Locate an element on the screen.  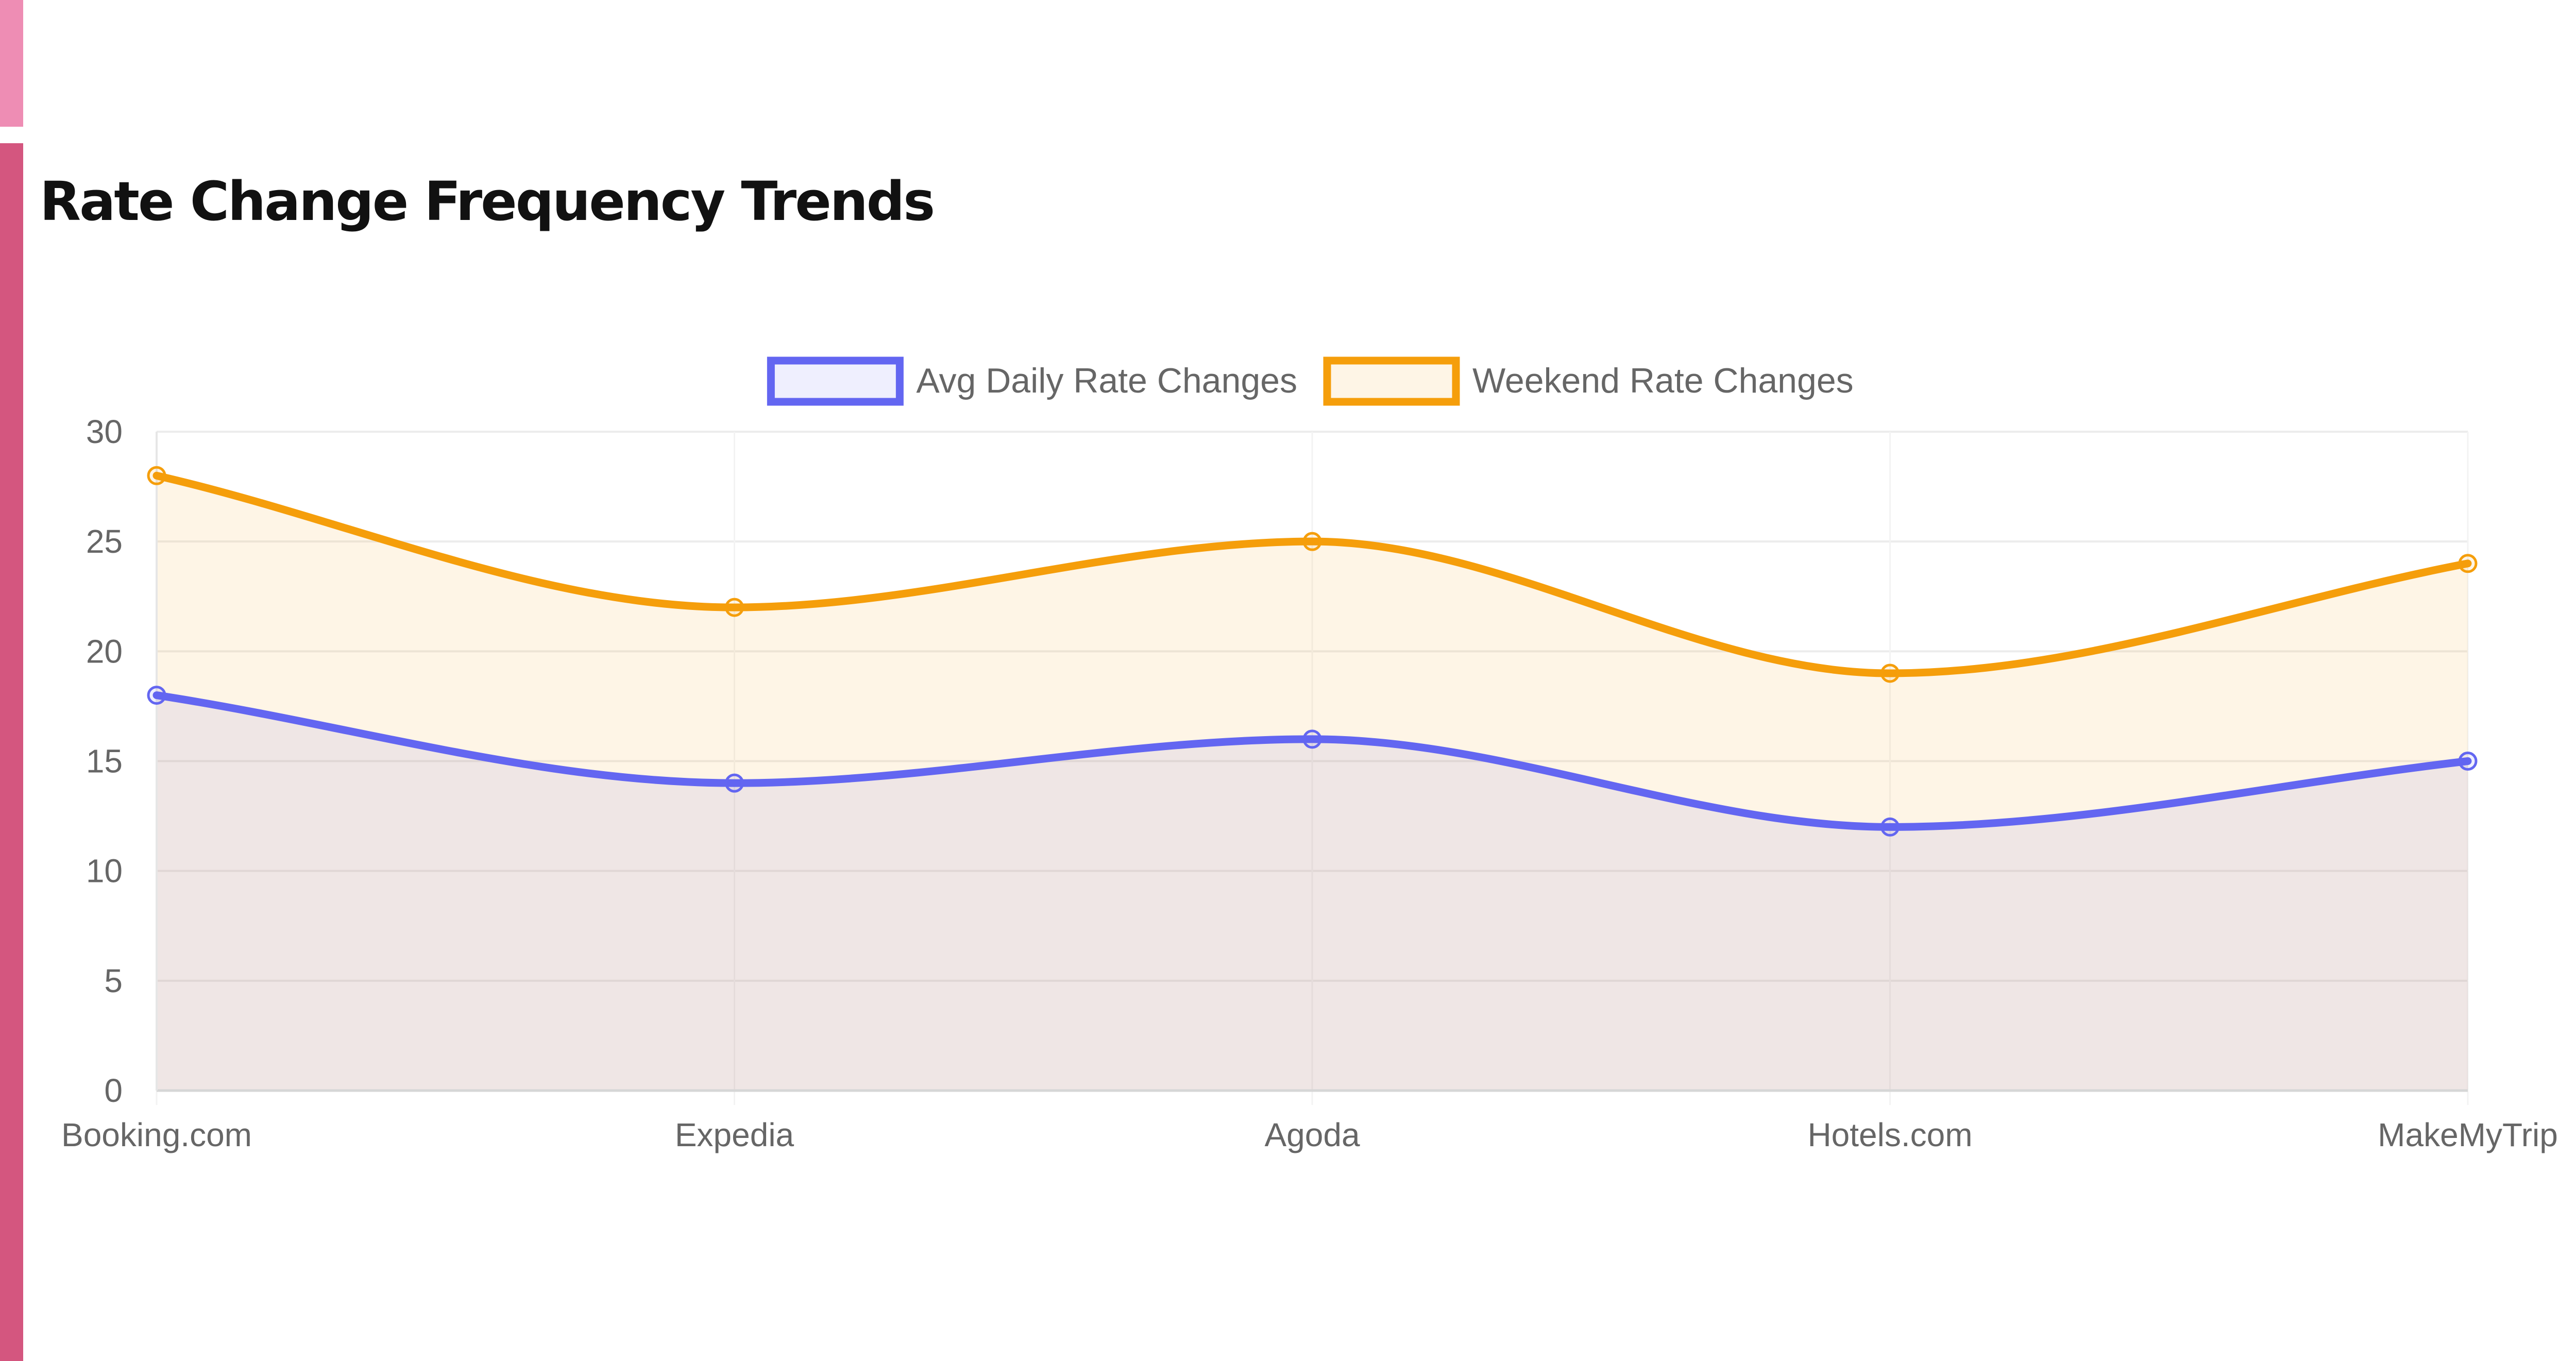
legend-label: Weekend Rate Changes is located at coordinates (1663, 380).